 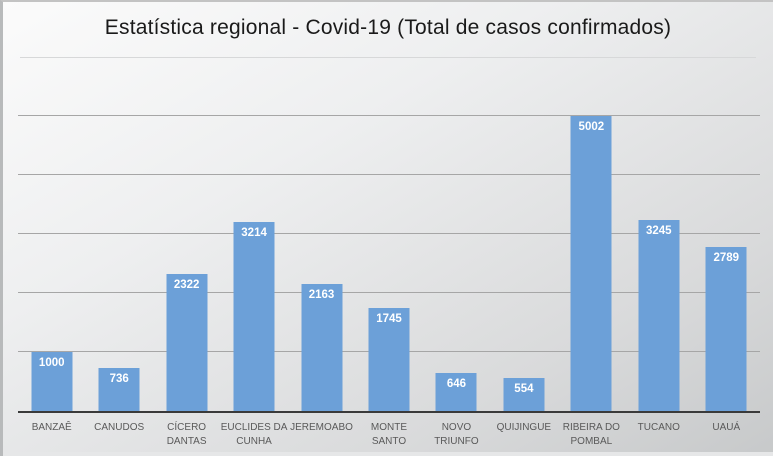 I want to click on bar-value-label: 2163, so click(x=321, y=294).